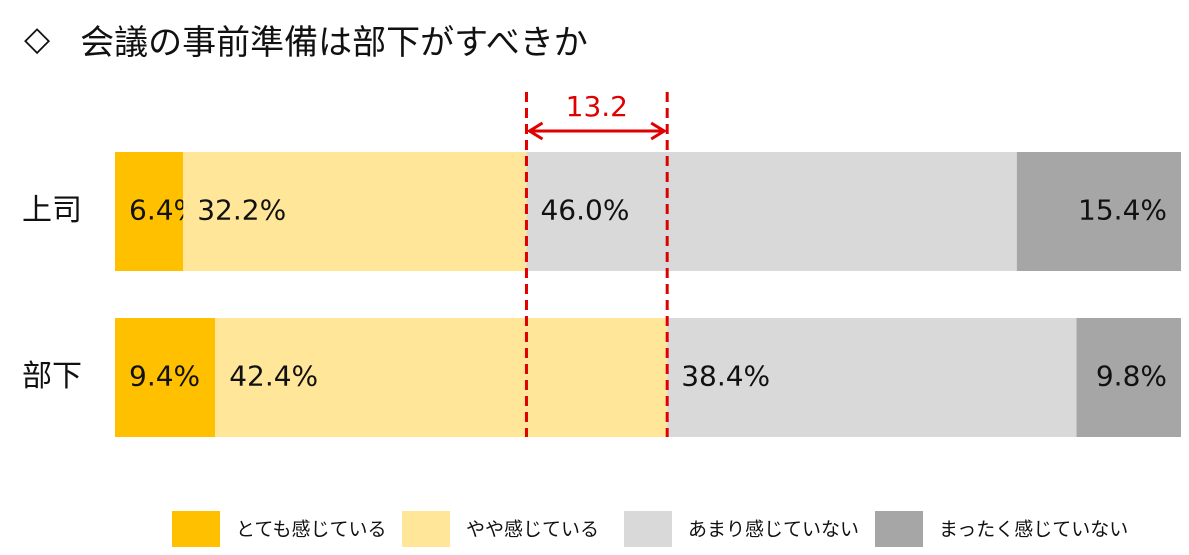 The width and height of the screenshot is (1189, 555). Describe the element at coordinates (1122, 210) in the screenshot. I see `data-label: 15.4%` at that location.